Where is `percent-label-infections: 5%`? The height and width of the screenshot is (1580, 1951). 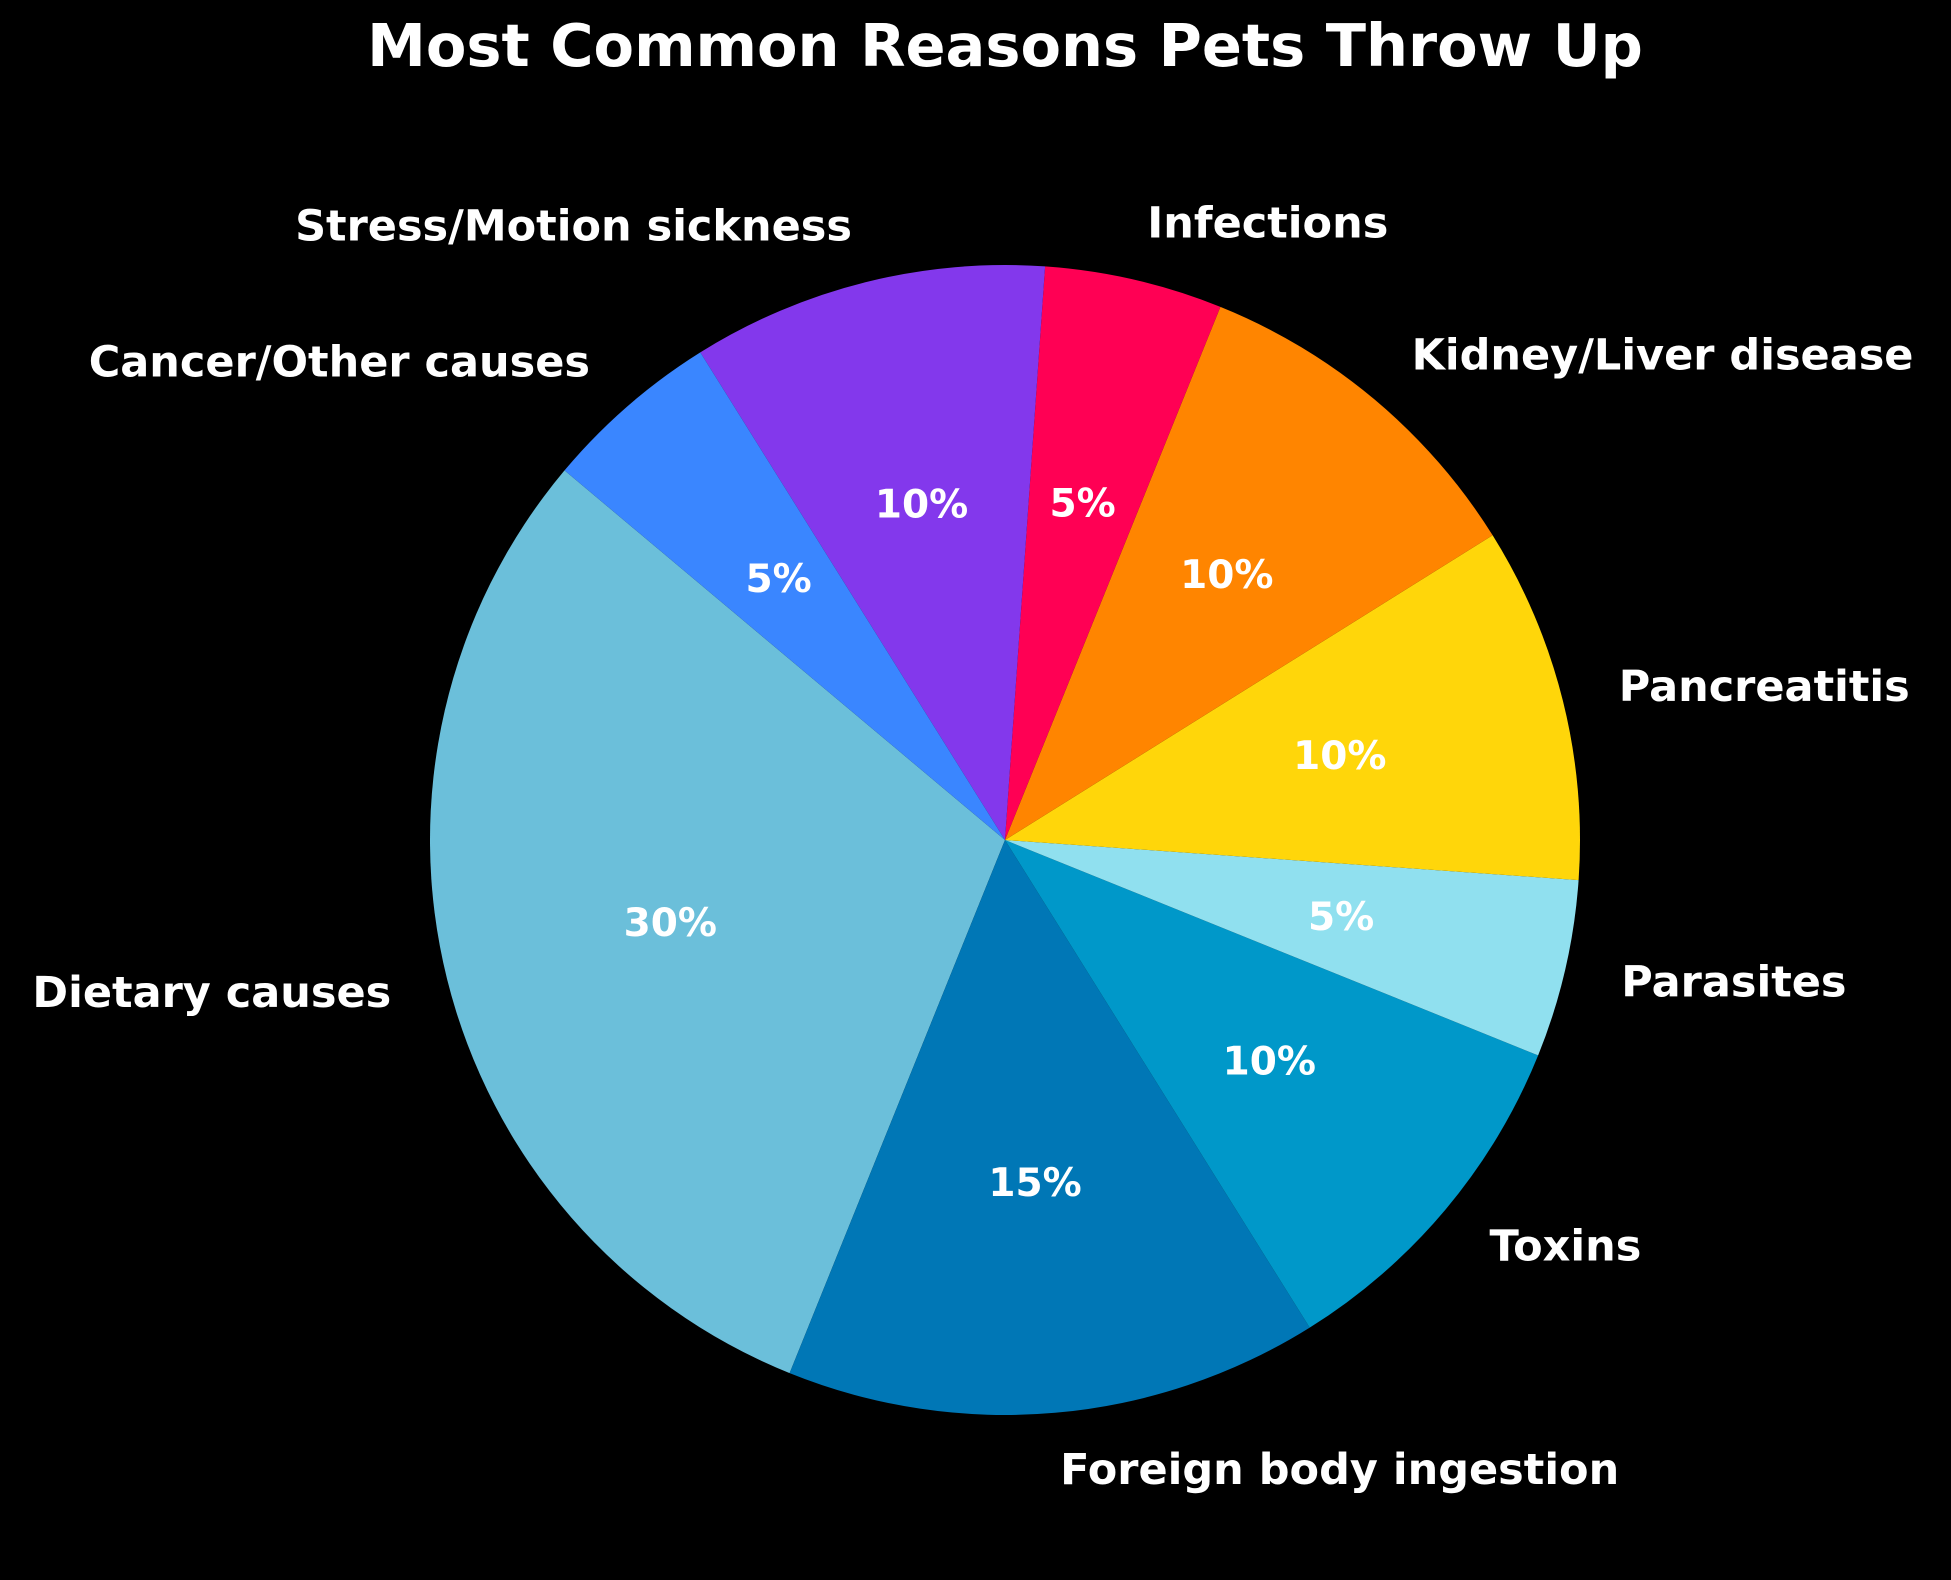
percent-label-infections: 5% is located at coordinates (1082, 503).